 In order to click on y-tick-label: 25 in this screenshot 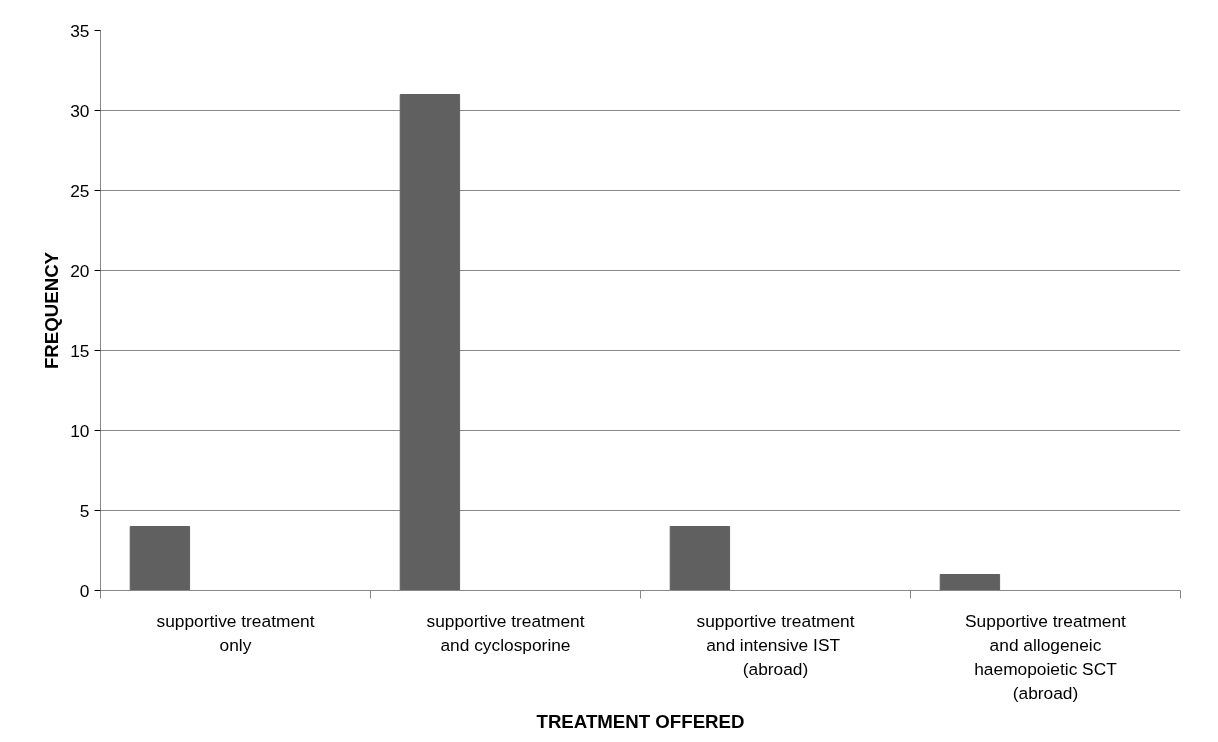, I will do `click(80, 190)`.